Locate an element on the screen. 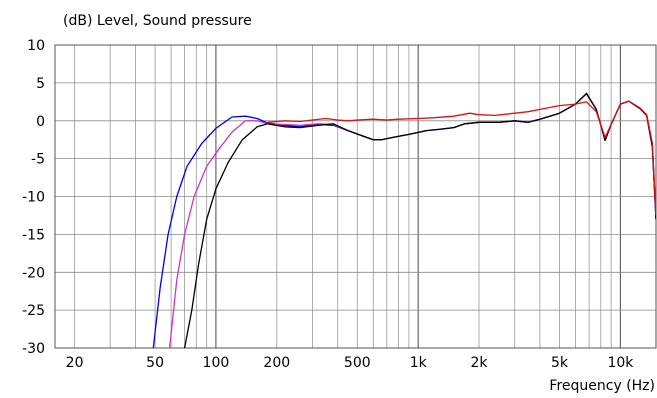 The height and width of the screenshot is (398, 657). x-tick-label: 2k is located at coordinates (479, 363).